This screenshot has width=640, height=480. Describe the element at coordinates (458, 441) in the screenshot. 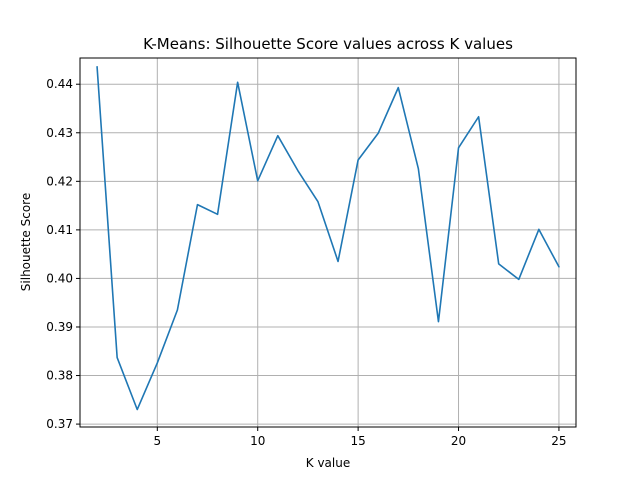

I see `x-tick-label: 20` at that location.